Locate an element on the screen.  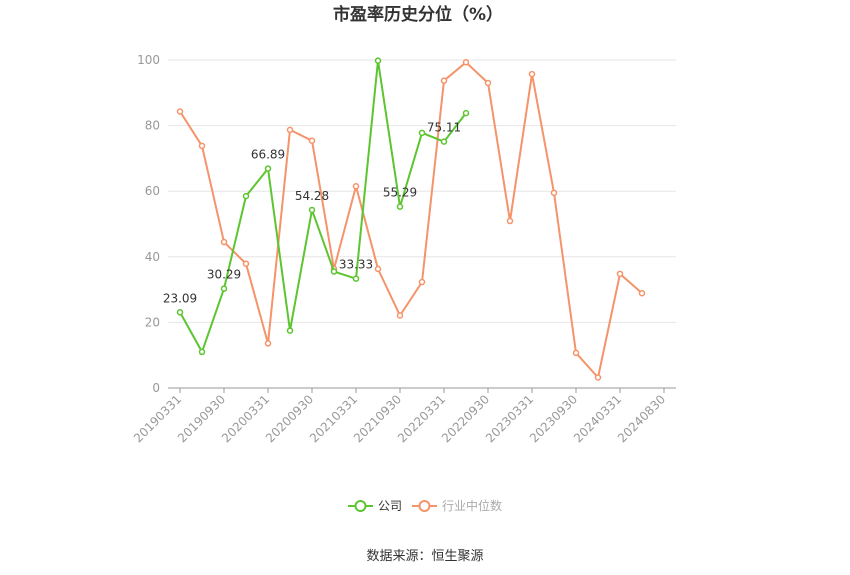
legend: 公司 行业中位数 is located at coordinates (425, 505).